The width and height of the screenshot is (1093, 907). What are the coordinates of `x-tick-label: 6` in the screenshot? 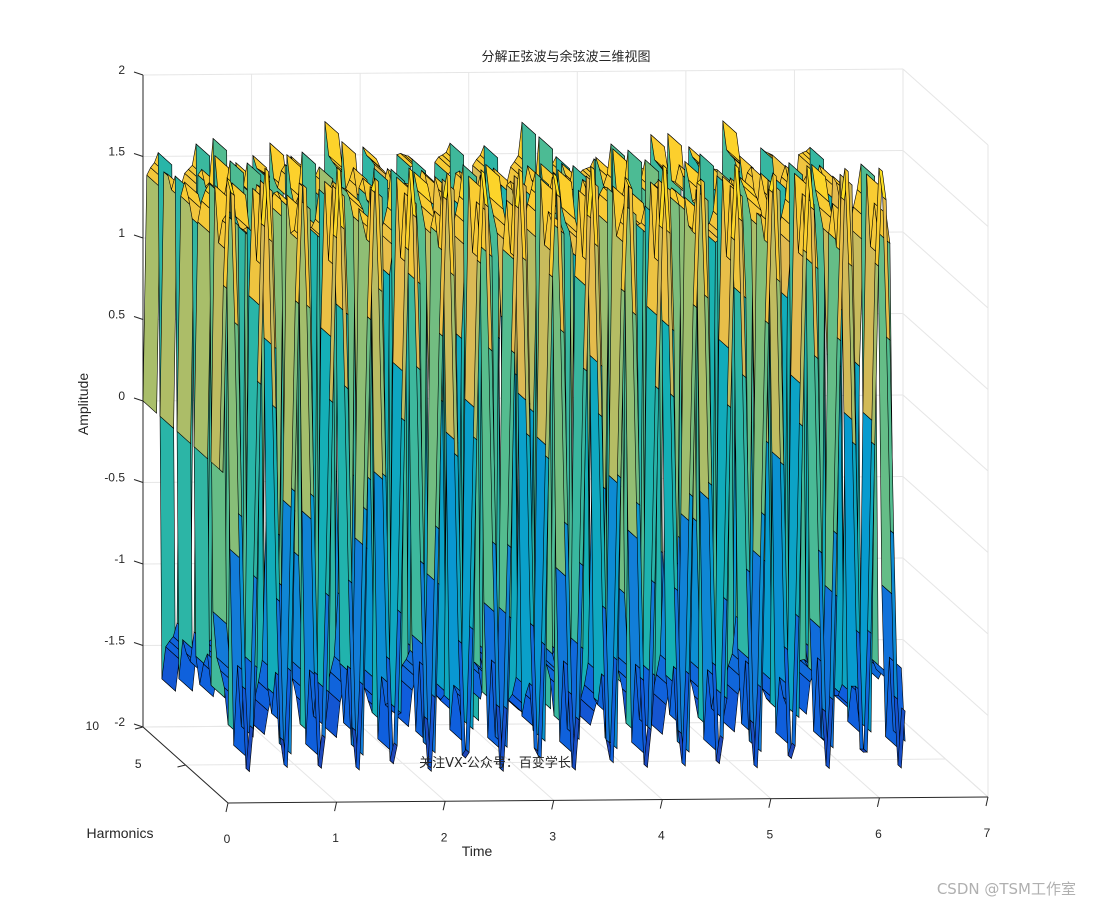 It's located at (878, 834).